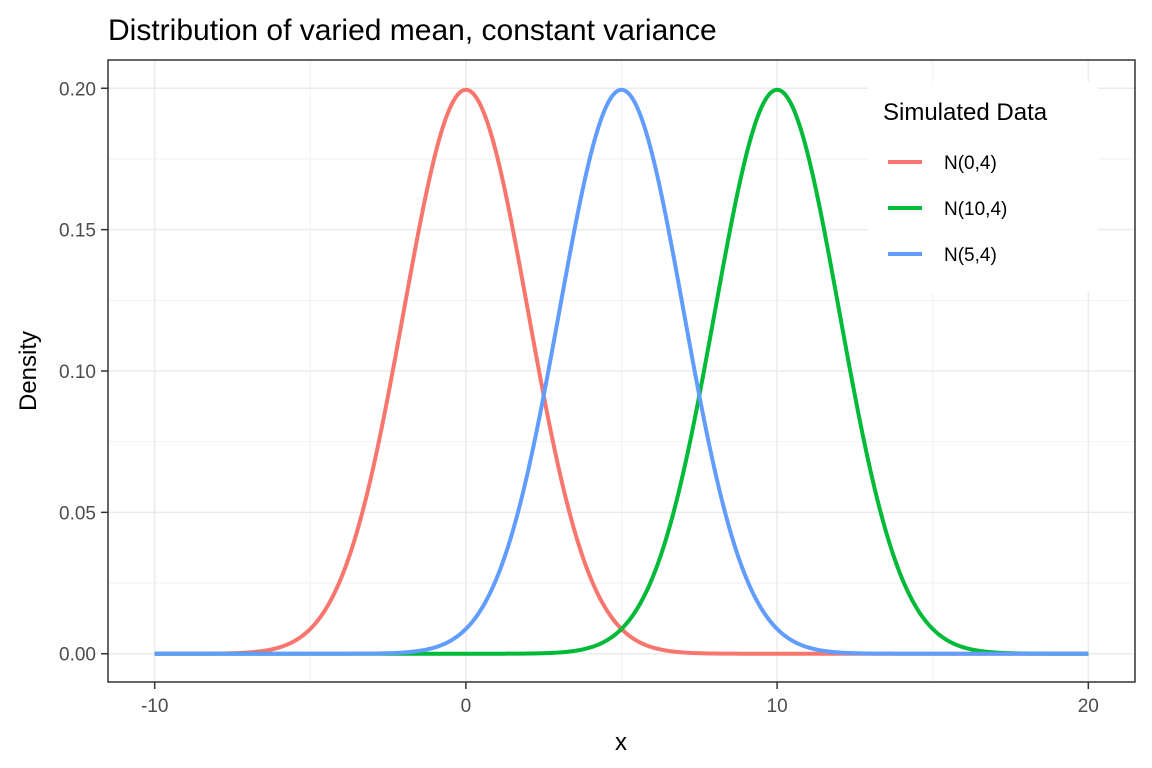  I want to click on y-tick-label: 0.15, so click(77, 231).